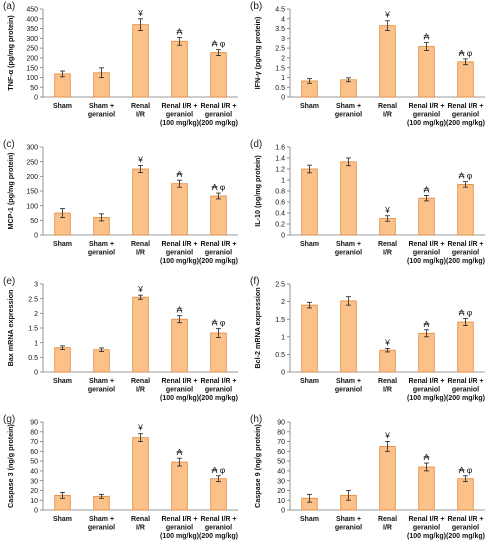 Image resolution: width=494 pixels, height=550 pixels. What do you see at coordinates (32, 19) in the screenshot?
I see `y-tick-label: 400` at bounding box center [32, 19].